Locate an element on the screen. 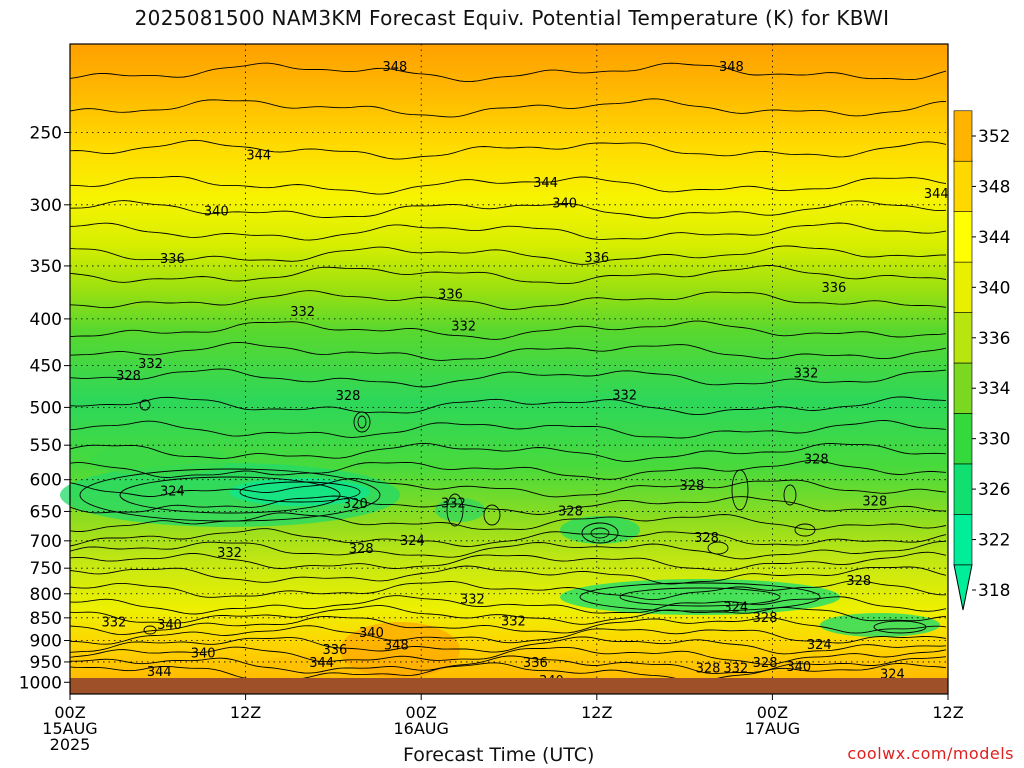 The height and width of the screenshot is (768, 1024). contour-label: 348 is located at coordinates (394, 67).